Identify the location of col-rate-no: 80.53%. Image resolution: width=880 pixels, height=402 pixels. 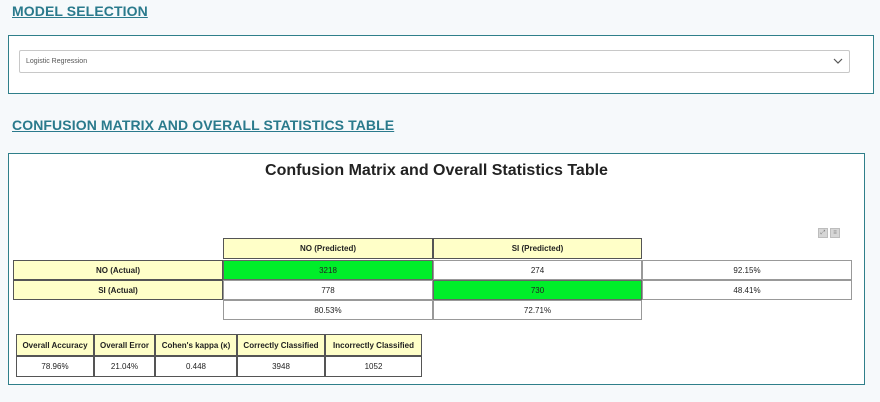
(328, 310).